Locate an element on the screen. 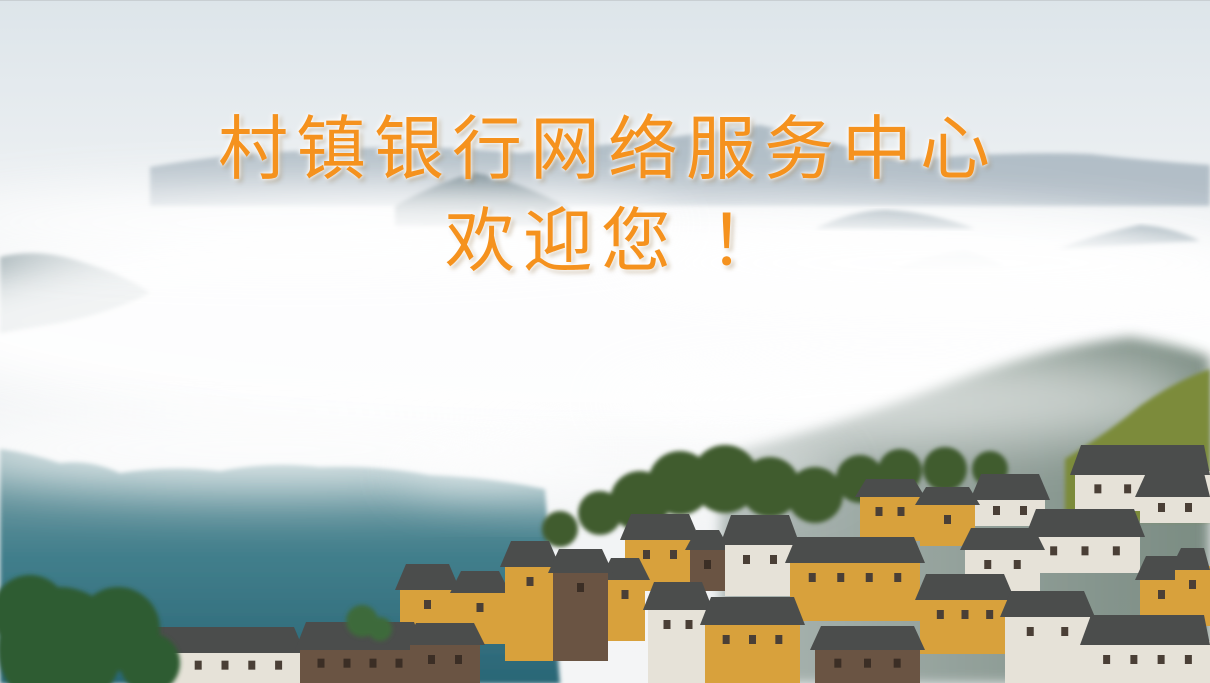 The image size is (1210, 683). welcome-subtitle: 欢迎您 ！ is located at coordinates (605, 241).